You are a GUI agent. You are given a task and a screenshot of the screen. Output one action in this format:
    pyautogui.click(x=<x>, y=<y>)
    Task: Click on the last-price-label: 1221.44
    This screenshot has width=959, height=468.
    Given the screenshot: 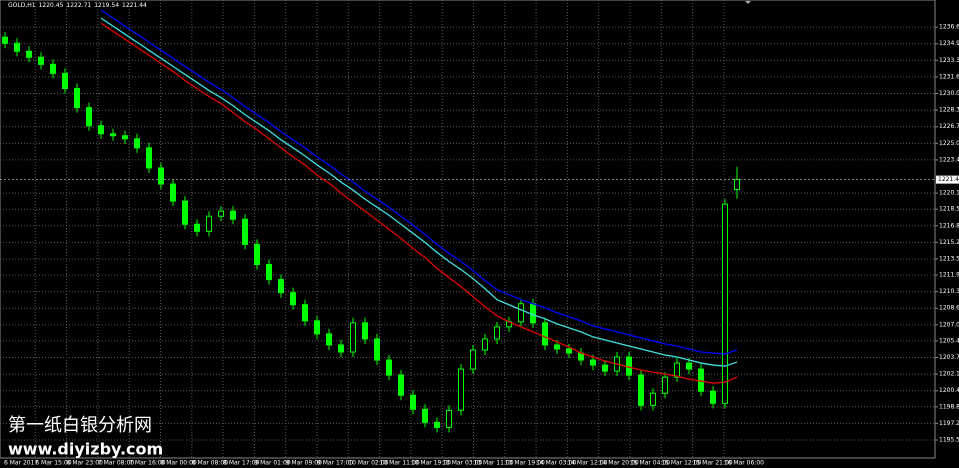 What is the action you would take?
    pyautogui.click(x=948, y=179)
    